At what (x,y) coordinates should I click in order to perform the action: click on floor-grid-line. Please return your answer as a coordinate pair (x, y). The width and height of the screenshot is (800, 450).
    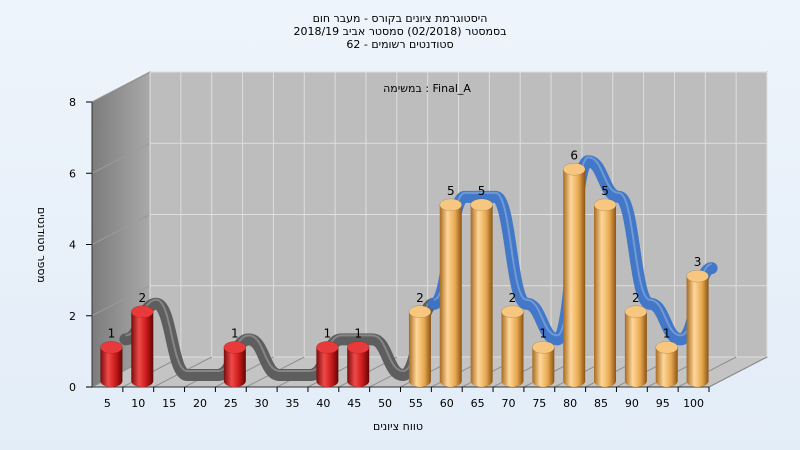
    Looking at the image, I should click on (738, 372).